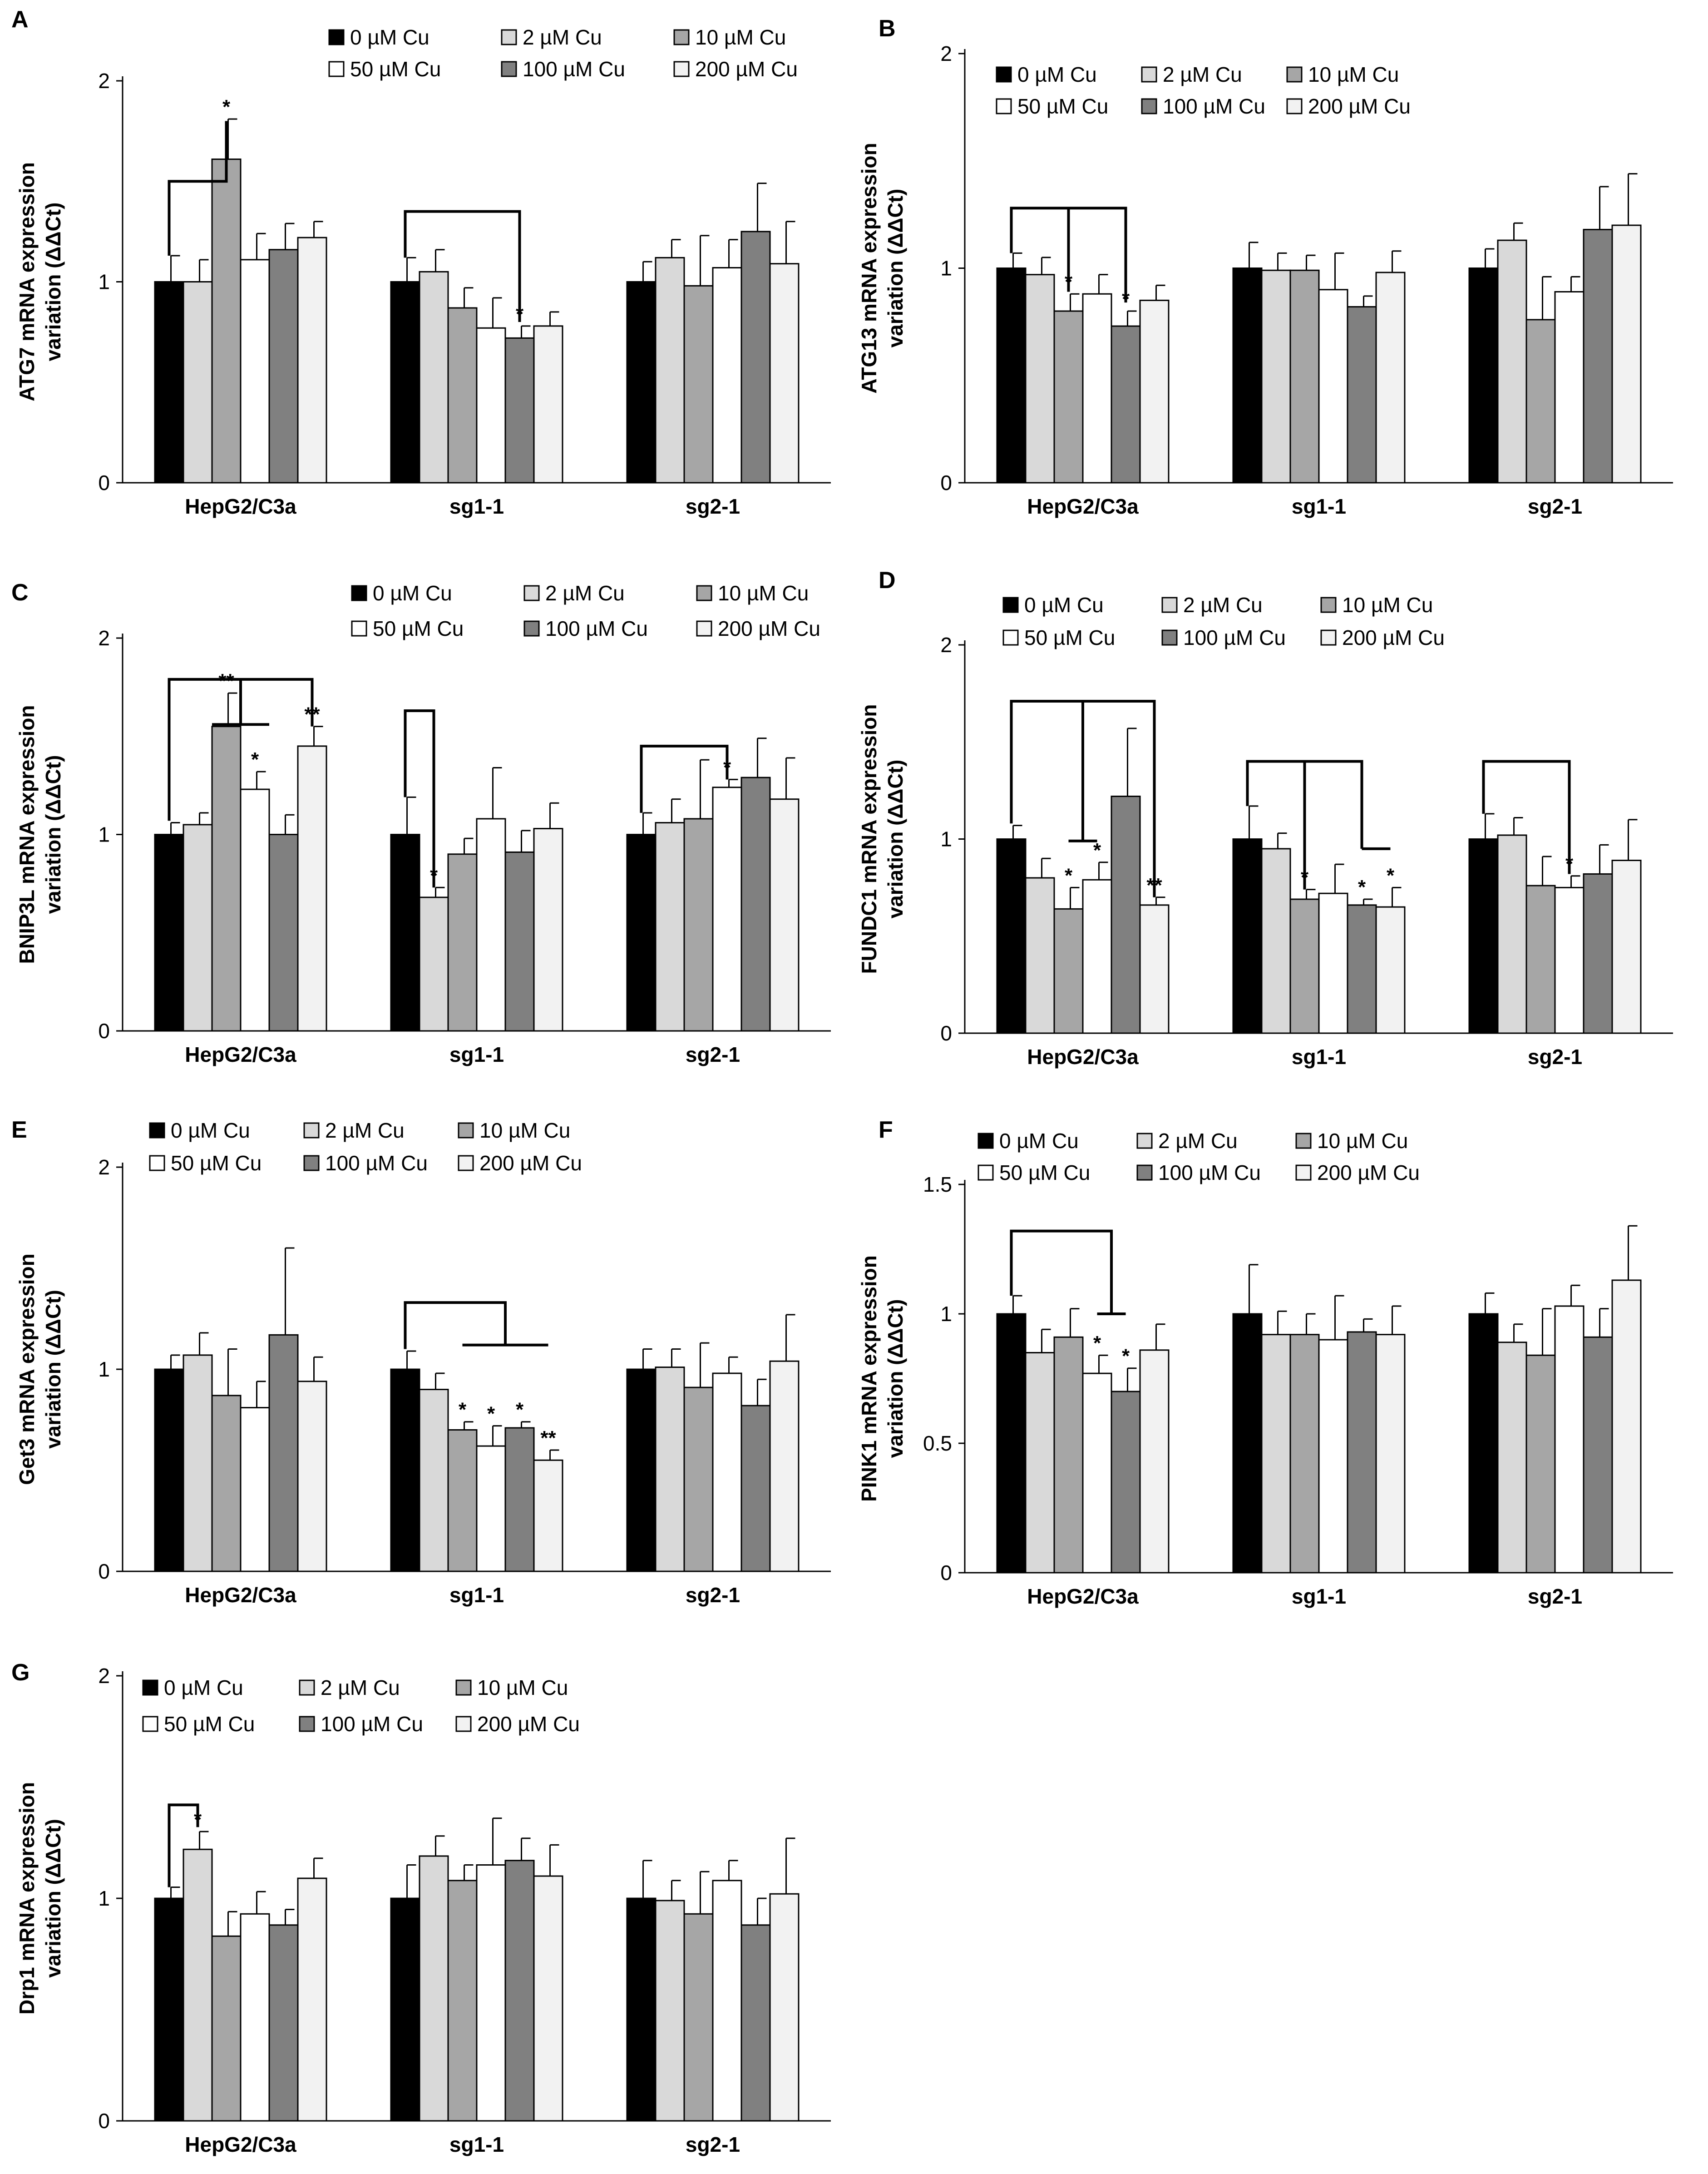 The height and width of the screenshot is (2174, 1708). What do you see at coordinates (882, 839) in the screenshot?
I see `y-axis-label: FUNDC1 mRNA expression variation (ΔΔCt)` at bounding box center [882, 839].